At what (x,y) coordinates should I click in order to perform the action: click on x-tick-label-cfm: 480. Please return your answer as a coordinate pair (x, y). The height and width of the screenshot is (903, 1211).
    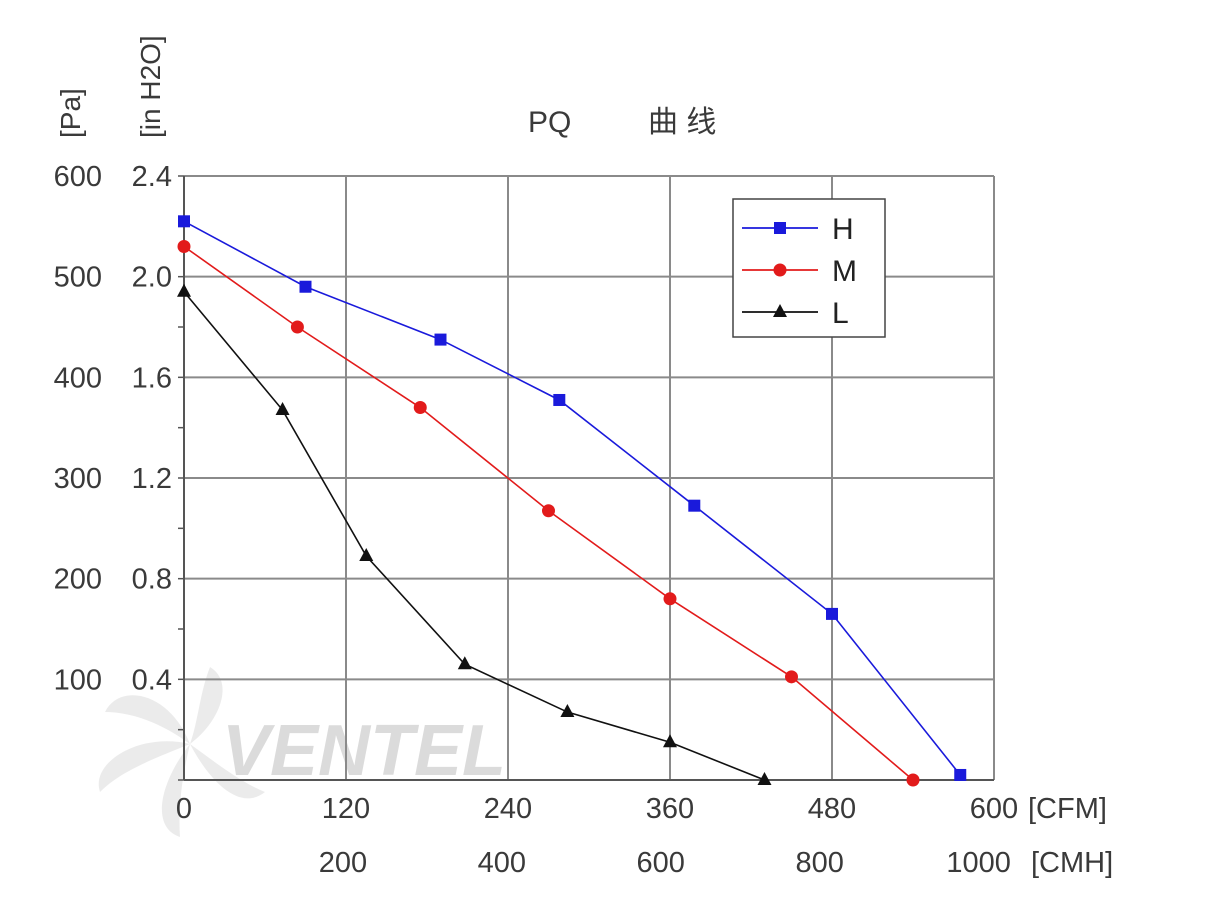
    Looking at the image, I should click on (832, 809).